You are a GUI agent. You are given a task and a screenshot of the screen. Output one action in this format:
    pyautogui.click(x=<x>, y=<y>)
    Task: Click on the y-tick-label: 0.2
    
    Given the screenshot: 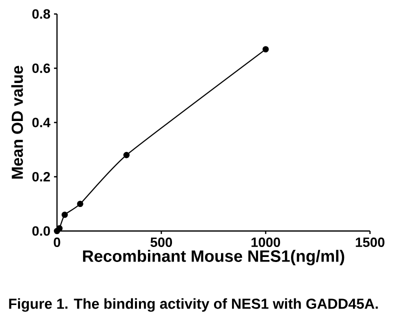 What is the action you would take?
    pyautogui.click(x=41, y=177)
    